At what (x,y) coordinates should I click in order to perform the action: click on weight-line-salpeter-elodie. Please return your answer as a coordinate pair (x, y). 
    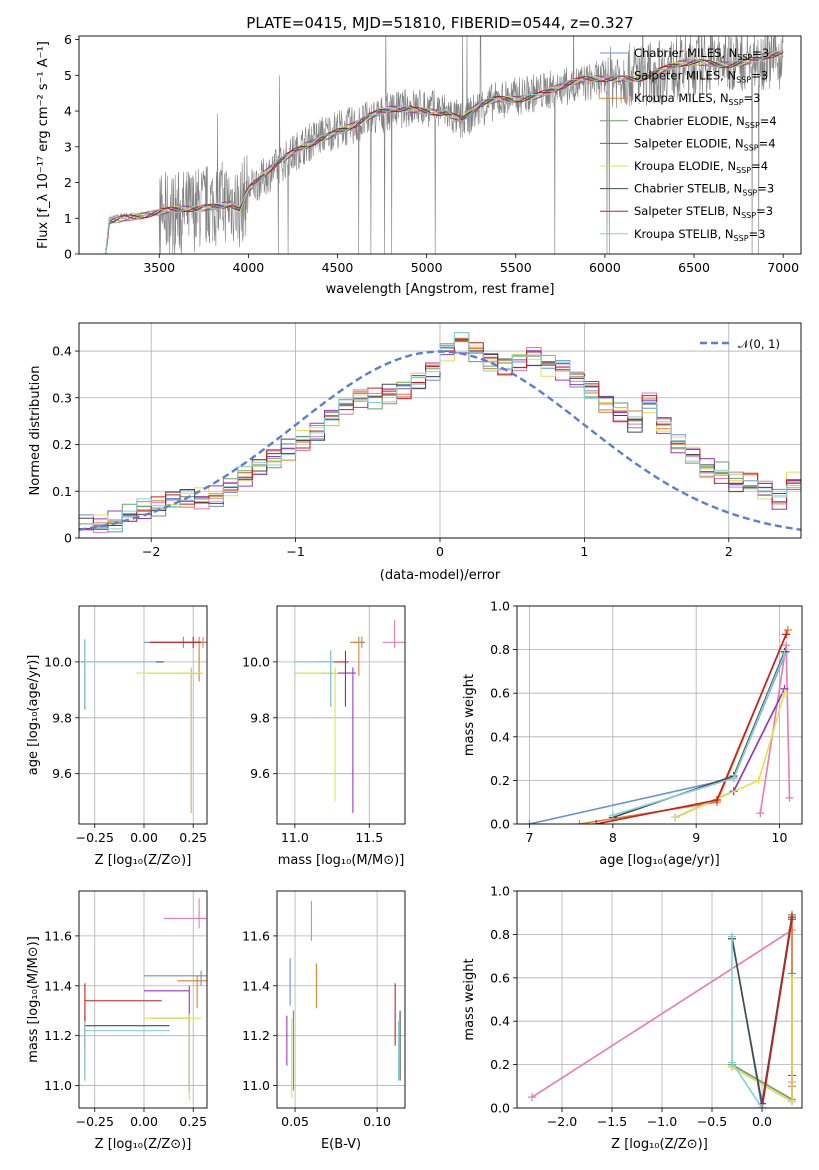
    Looking at the image, I should click on (730, 753).